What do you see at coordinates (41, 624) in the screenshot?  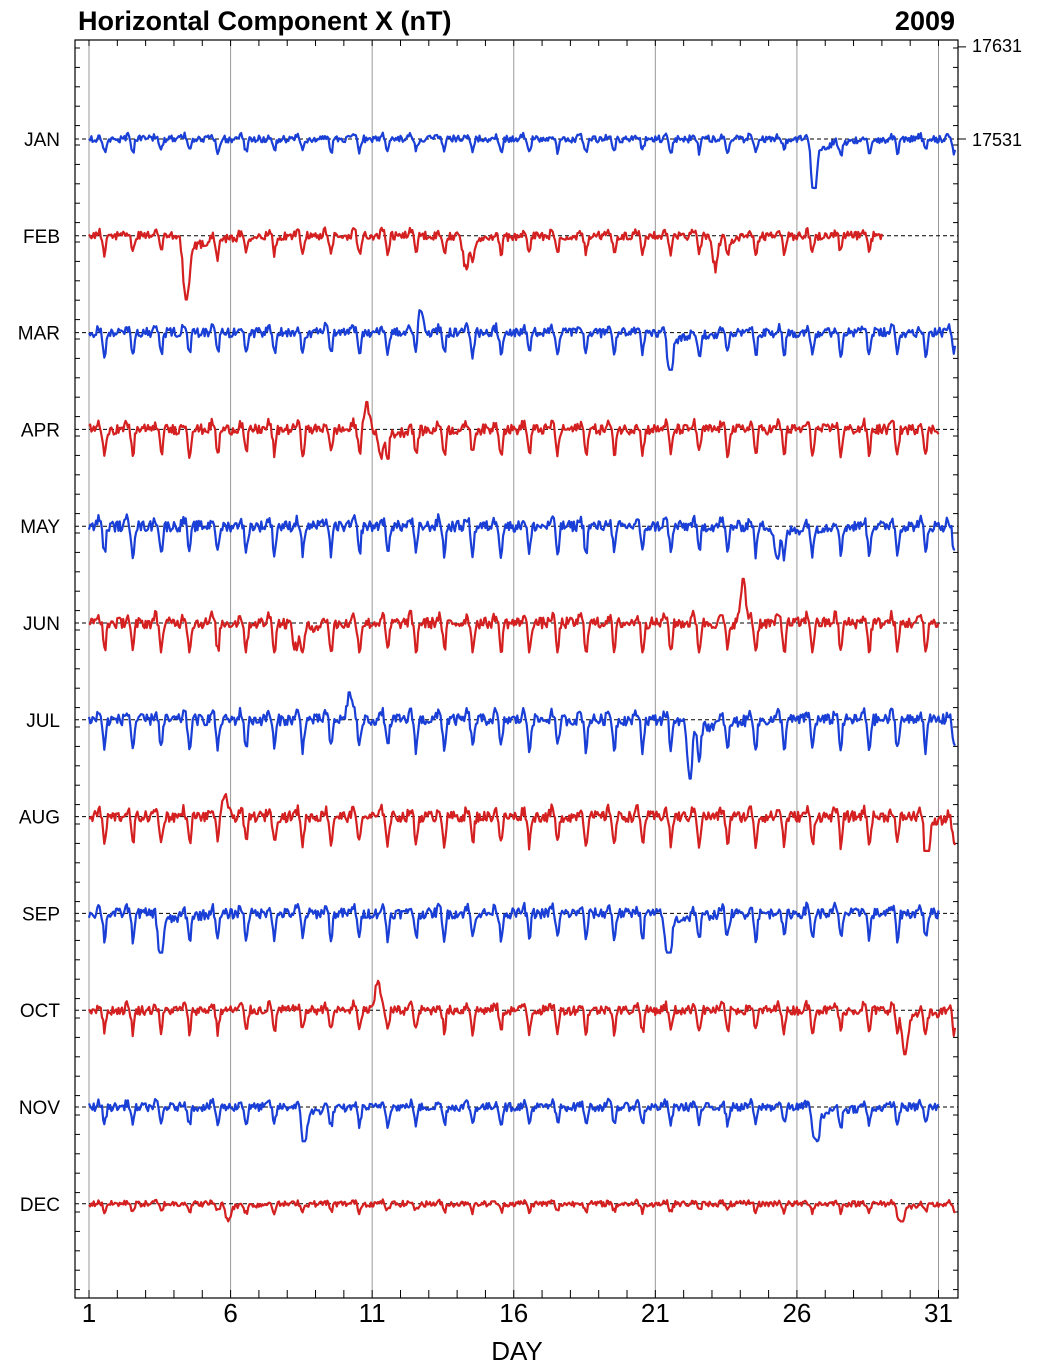 I see `month-label-jun: JUN` at bounding box center [41, 624].